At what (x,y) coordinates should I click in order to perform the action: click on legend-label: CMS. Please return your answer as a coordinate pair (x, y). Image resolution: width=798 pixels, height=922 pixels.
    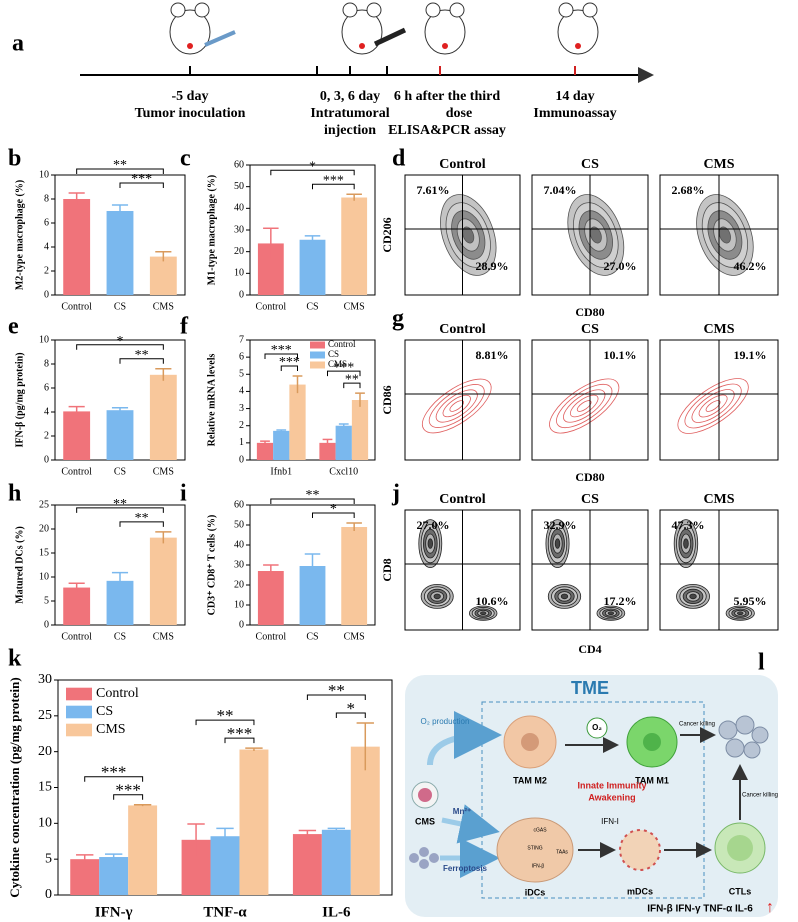
    Looking at the image, I should click on (337, 364).